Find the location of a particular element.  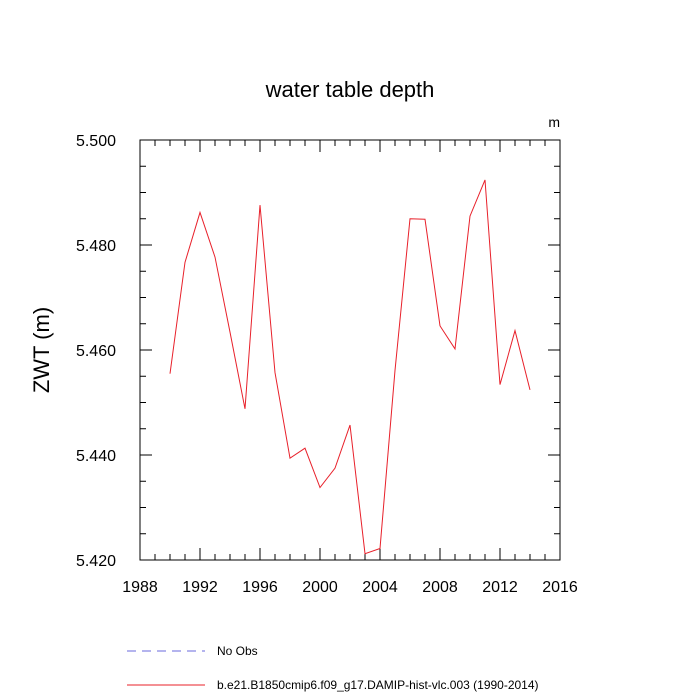

units-label: m is located at coordinates (554, 122).